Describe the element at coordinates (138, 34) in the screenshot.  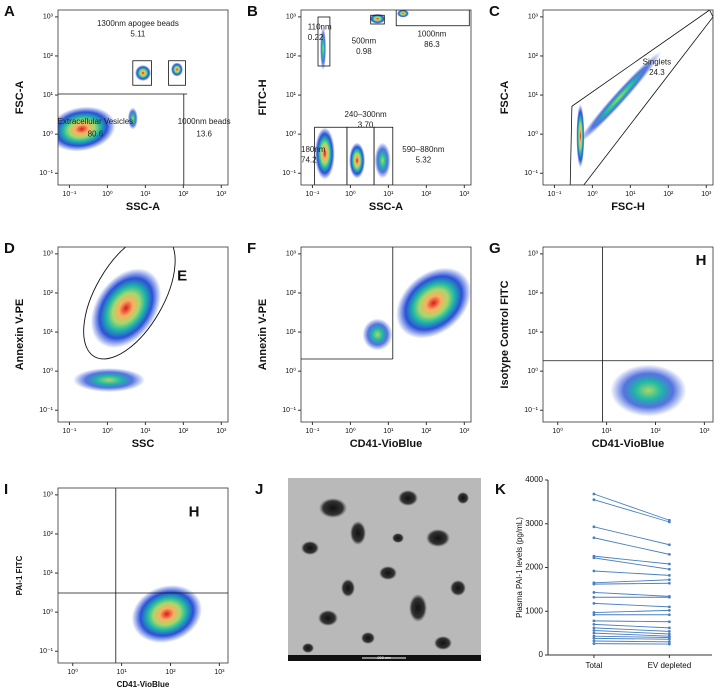
I see `annotation: 5.11` at that location.